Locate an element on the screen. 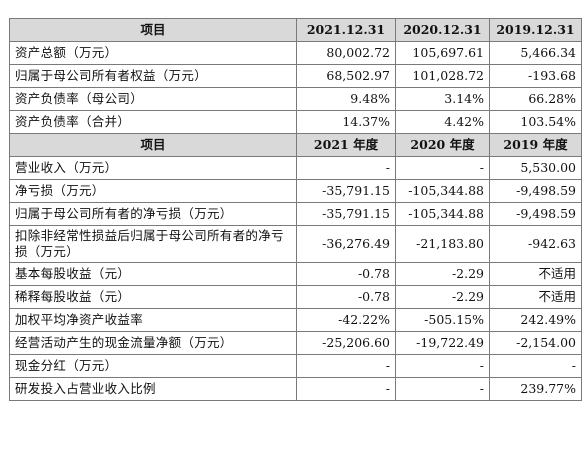 Image resolution: width=588 pixels, height=466 pixels. header-cell: 2020.12.31 is located at coordinates (442, 30).